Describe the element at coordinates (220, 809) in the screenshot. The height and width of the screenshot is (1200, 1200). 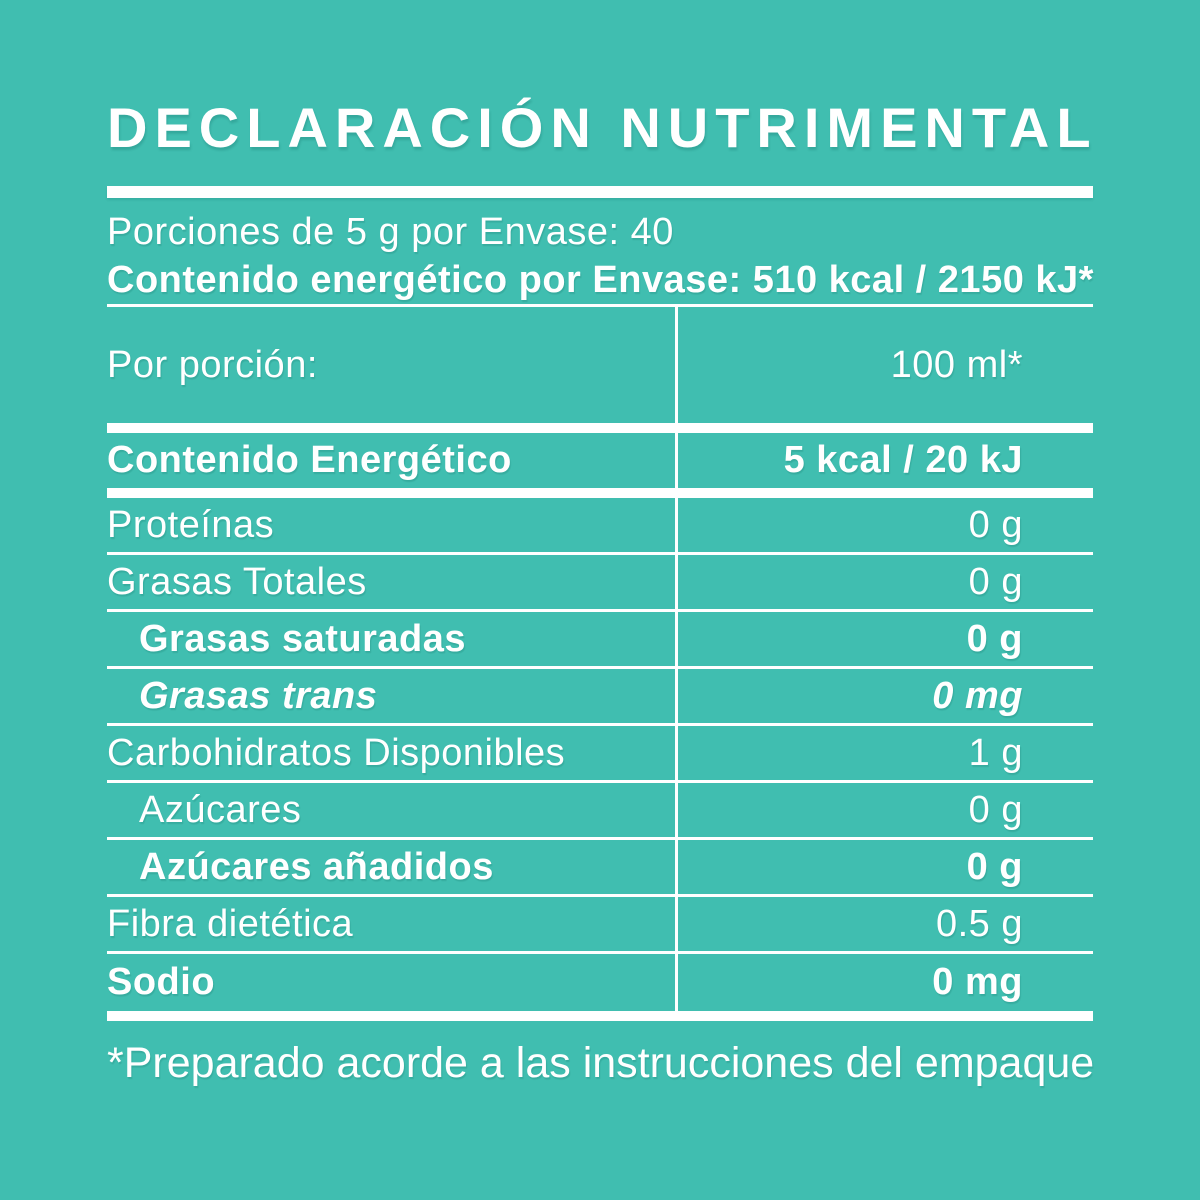
I see `row-label: Azúcares` at that location.